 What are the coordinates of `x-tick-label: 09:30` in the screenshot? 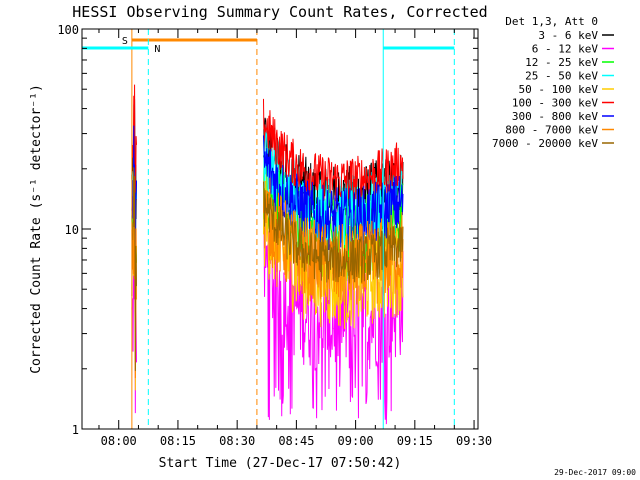 It's located at (474, 441).